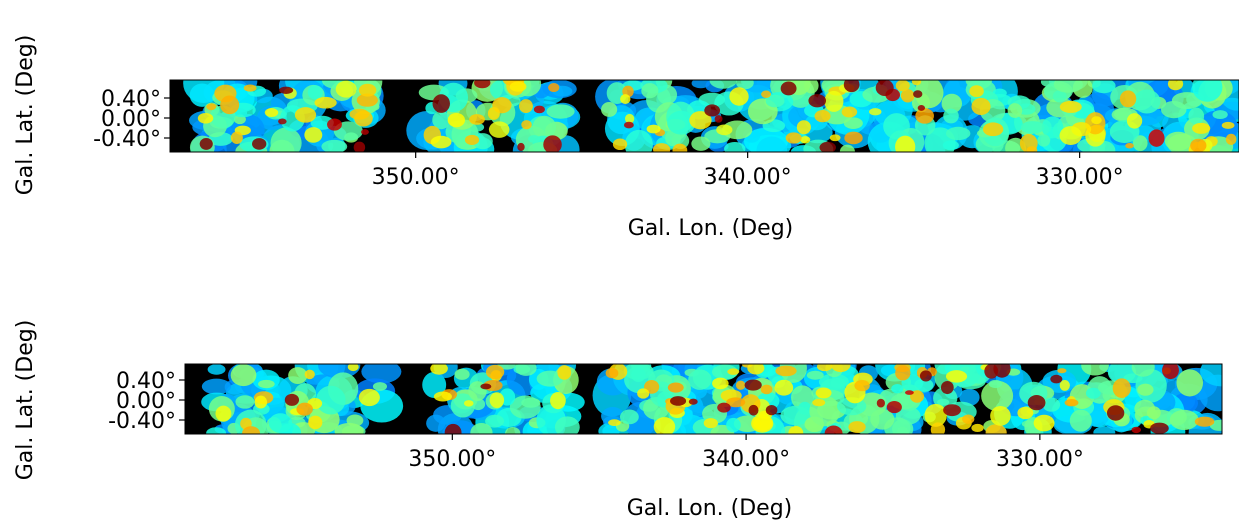 This screenshot has height=529, width=1239. What do you see at coordinates (25, 400) in the screenshot?
I see `y-axis-label: Gal. Lat. (Deg)` at bounding box center [25, 400].